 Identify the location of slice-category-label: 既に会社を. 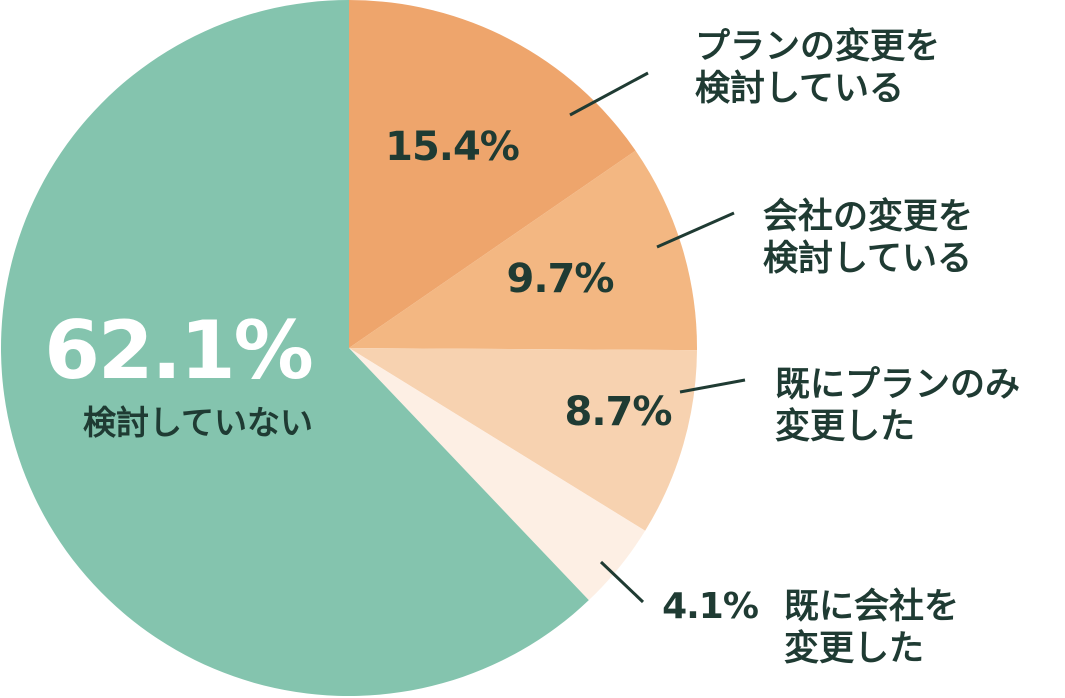
(871, 607).